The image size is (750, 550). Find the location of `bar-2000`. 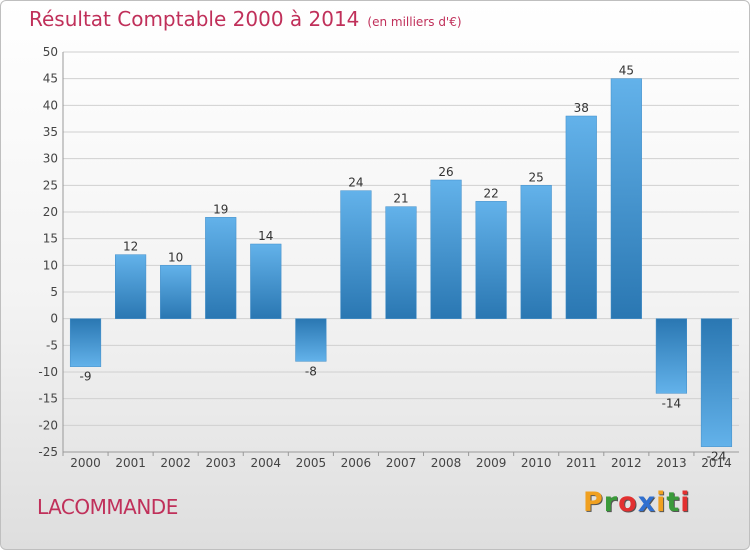

bar-2000 is located at coordinates (85, 342).